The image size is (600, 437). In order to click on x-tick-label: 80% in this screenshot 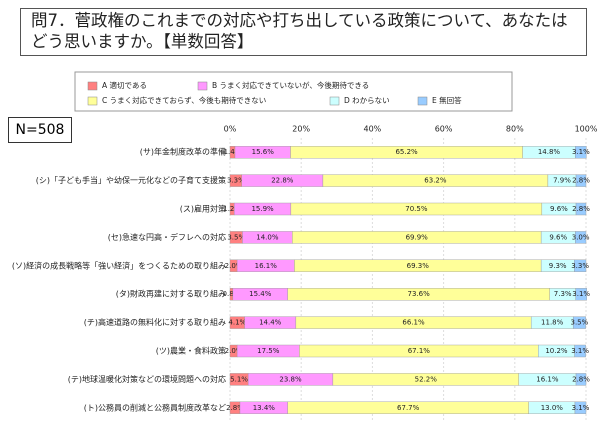, I will do `click(515, 129)`.